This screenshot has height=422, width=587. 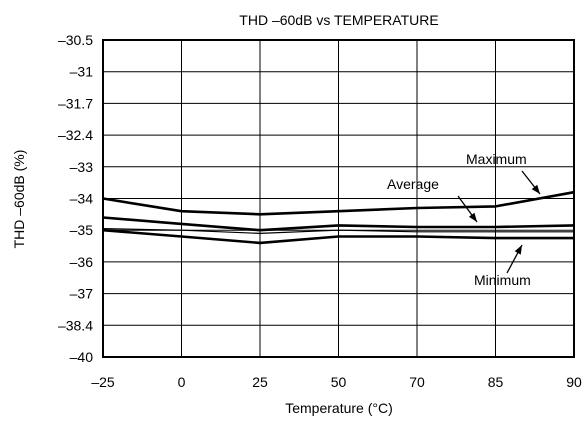 What do you see at coordinates (75, 40) in the screenshot?
I see `y-tick-label: –30.5` at bounding box center [75, 40].